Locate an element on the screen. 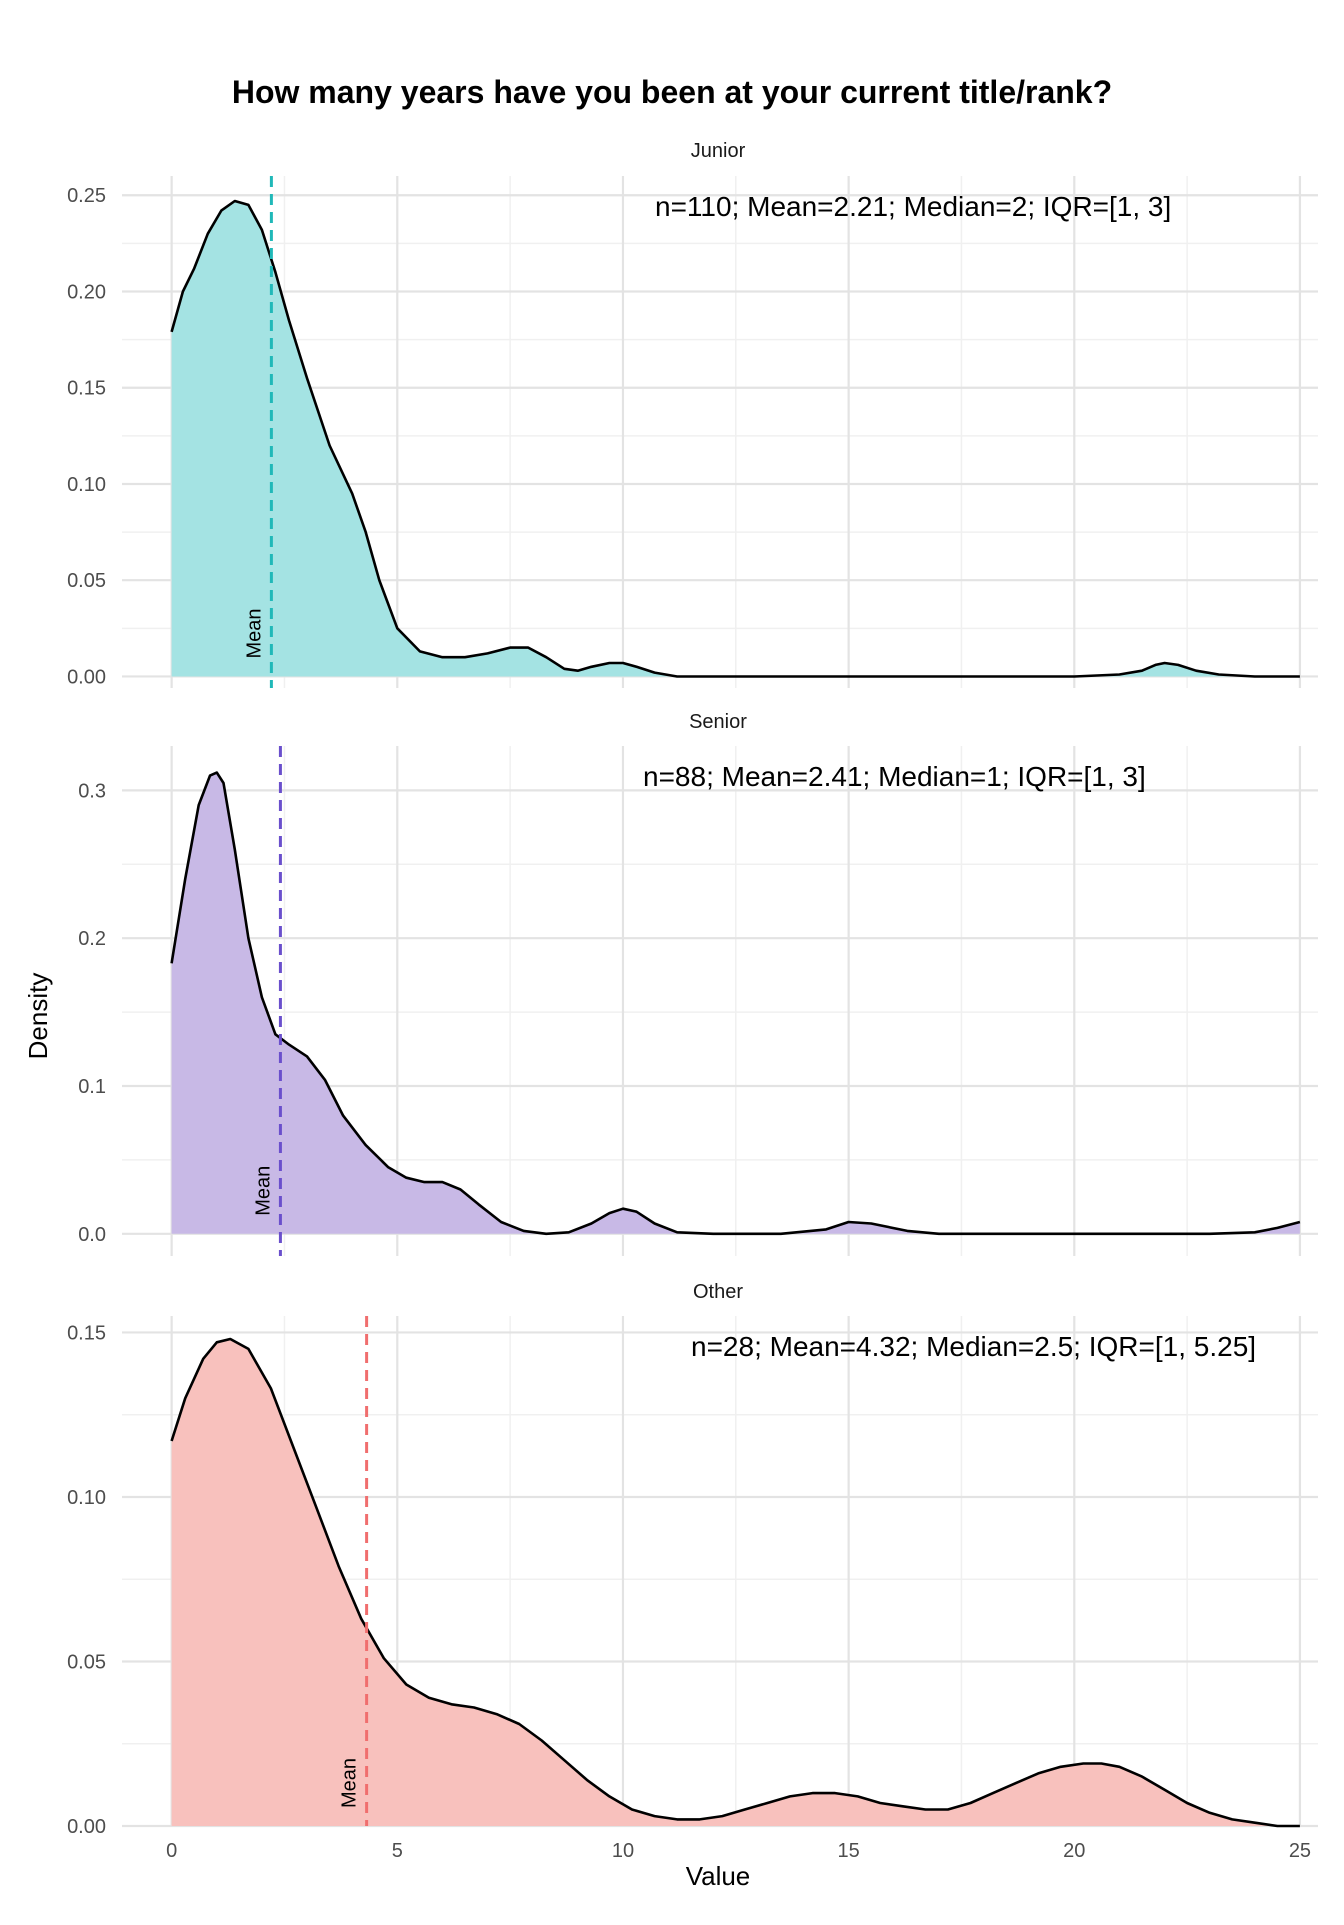 This screenshot has width=1344, height=1925. x-tick-label: 10 is located at coordinates (623, 1851).